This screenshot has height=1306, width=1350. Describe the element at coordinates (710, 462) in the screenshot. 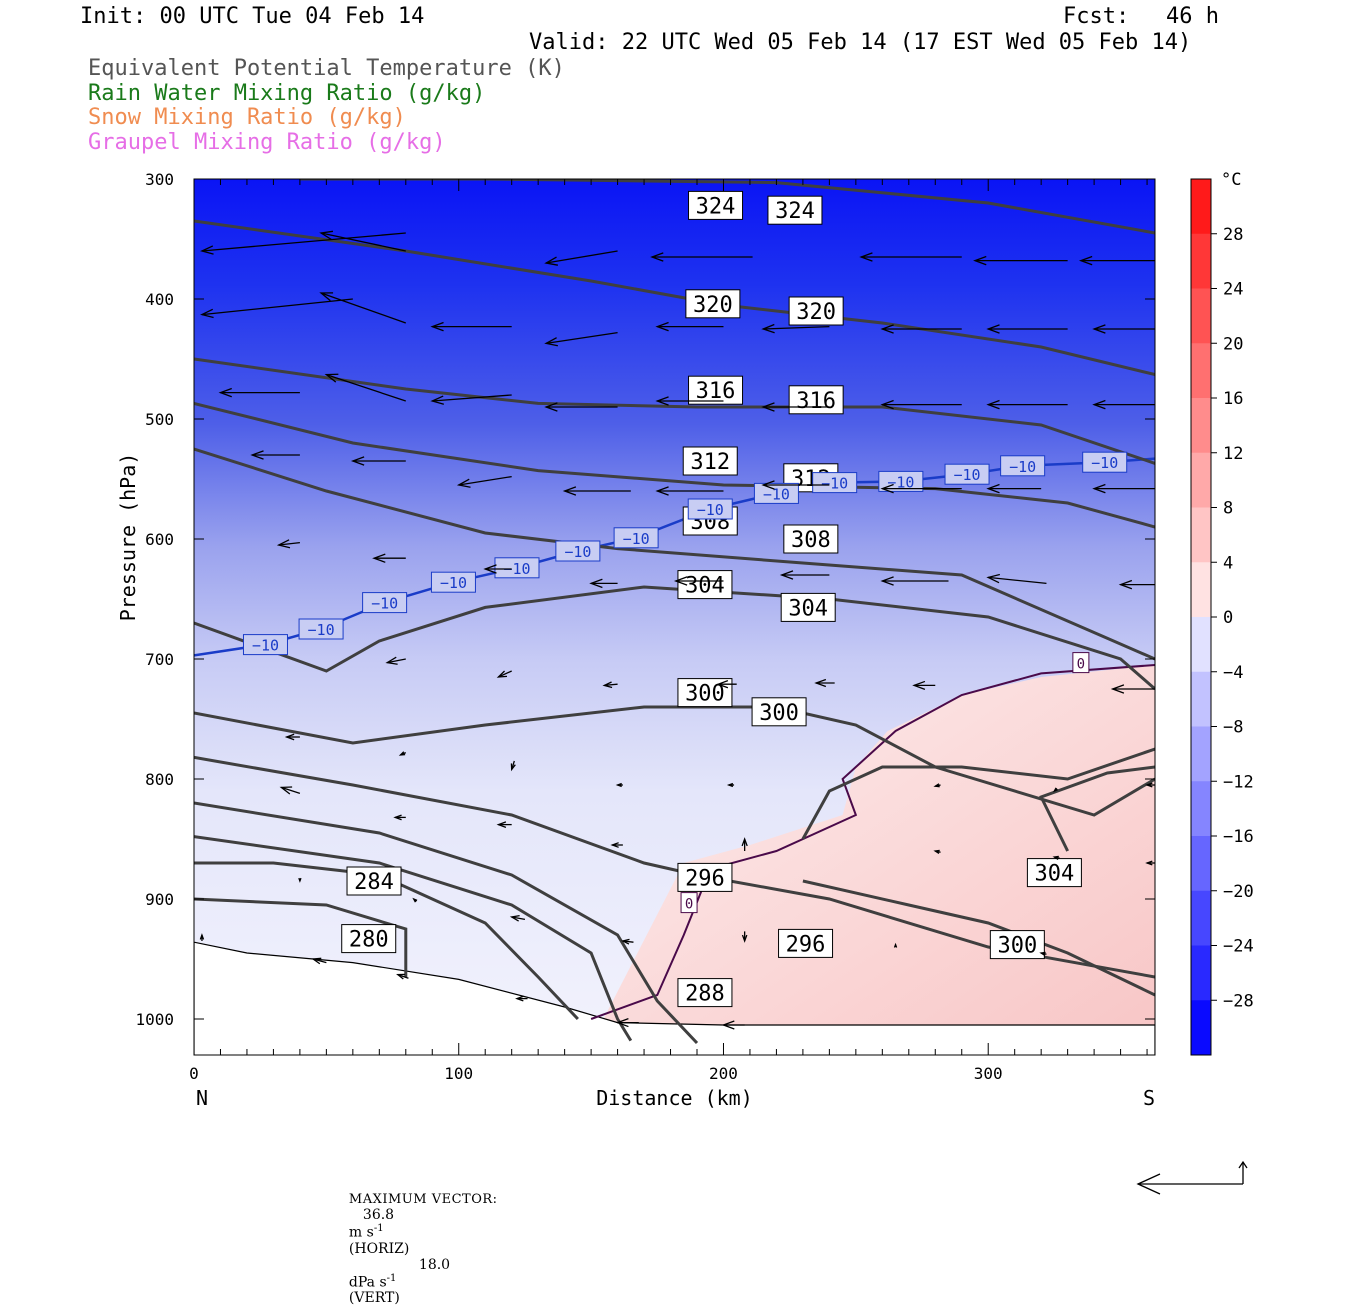

I see `svg-text: 312` at that location.